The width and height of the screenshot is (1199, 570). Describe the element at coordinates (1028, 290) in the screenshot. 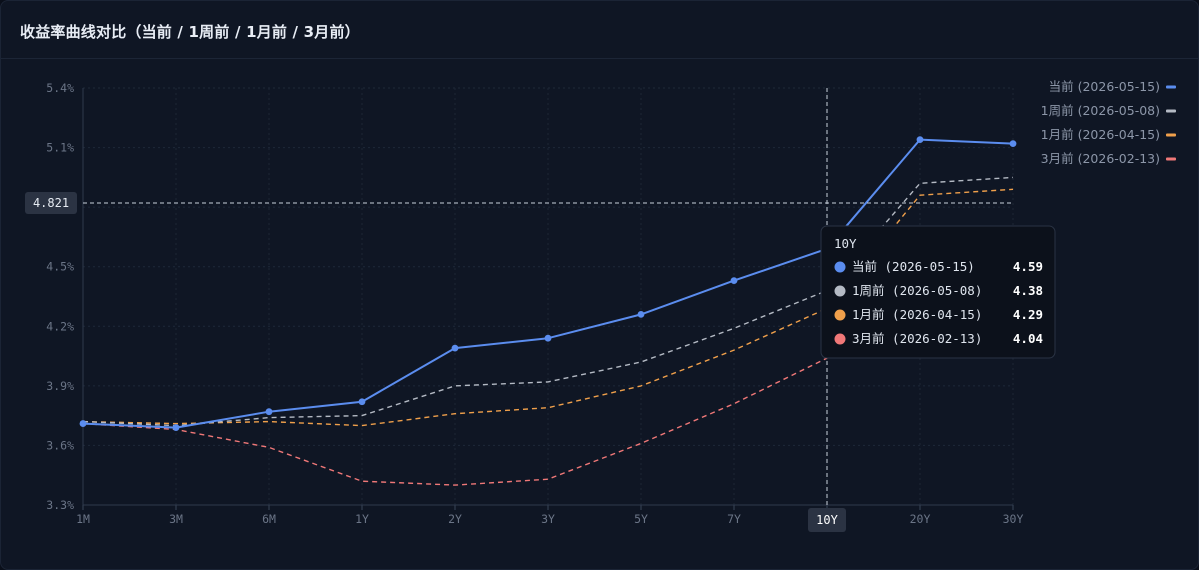

I see `tooltip-series-value: 4.38` at that location.